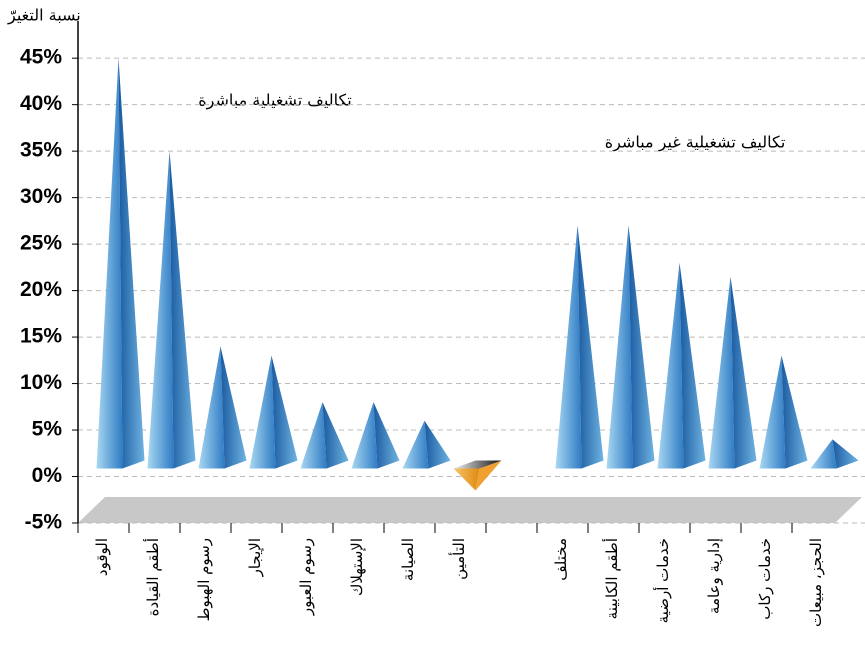  What do you see at coordinates (255, 557) in the screenshot?
I see `x-tick-label: الإيجار` at bounding box center [255, 557].